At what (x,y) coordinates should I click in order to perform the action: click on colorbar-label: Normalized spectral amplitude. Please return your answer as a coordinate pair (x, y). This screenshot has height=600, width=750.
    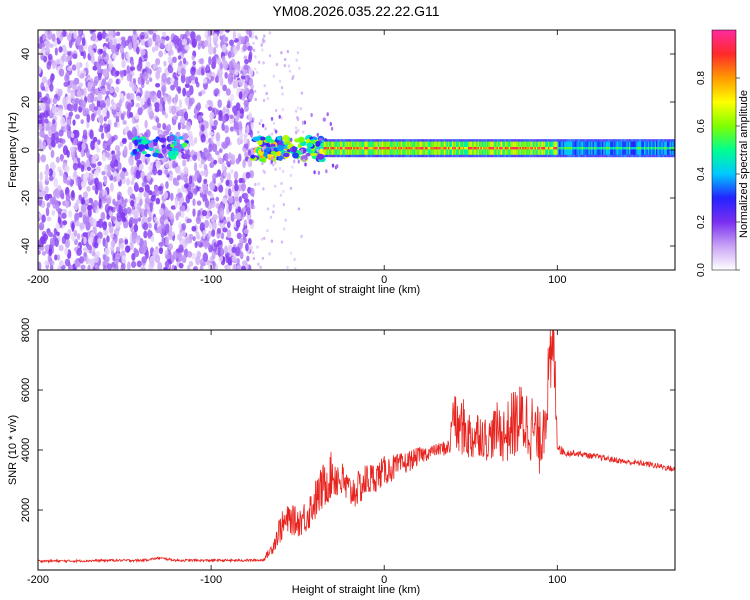
    Looking at the image, I should click on (744, 164).